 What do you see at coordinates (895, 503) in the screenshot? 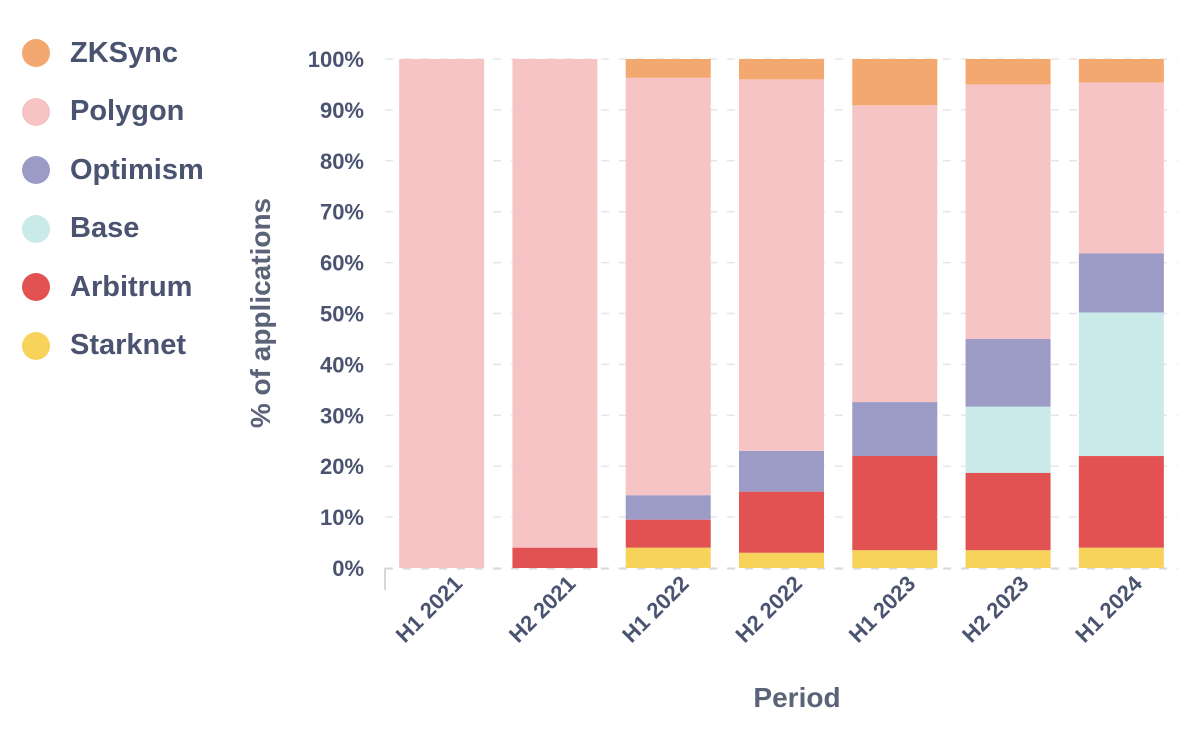
I see `bar-arbitrum-h1-2023` at bounding box center [895, 503].